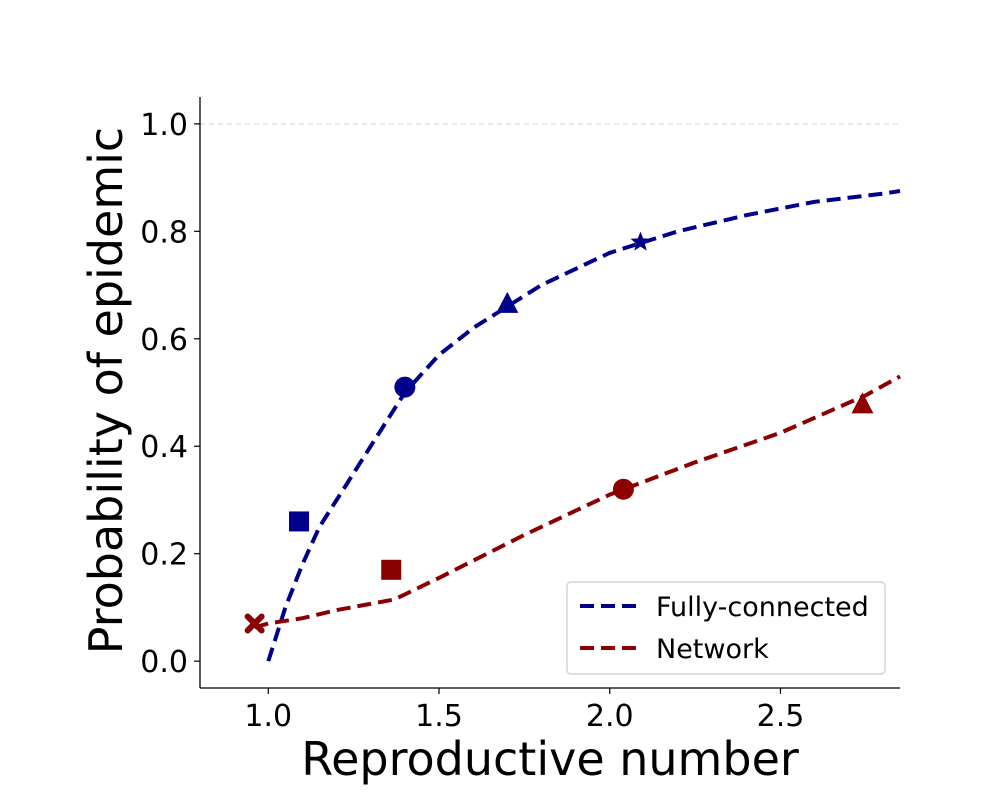 Image resolution: width=1000 pixels, height=800 pixels. Describe the element at coordinates (610, 716) in the screenshot. I see `x-tick-label: 2.0` at that location.